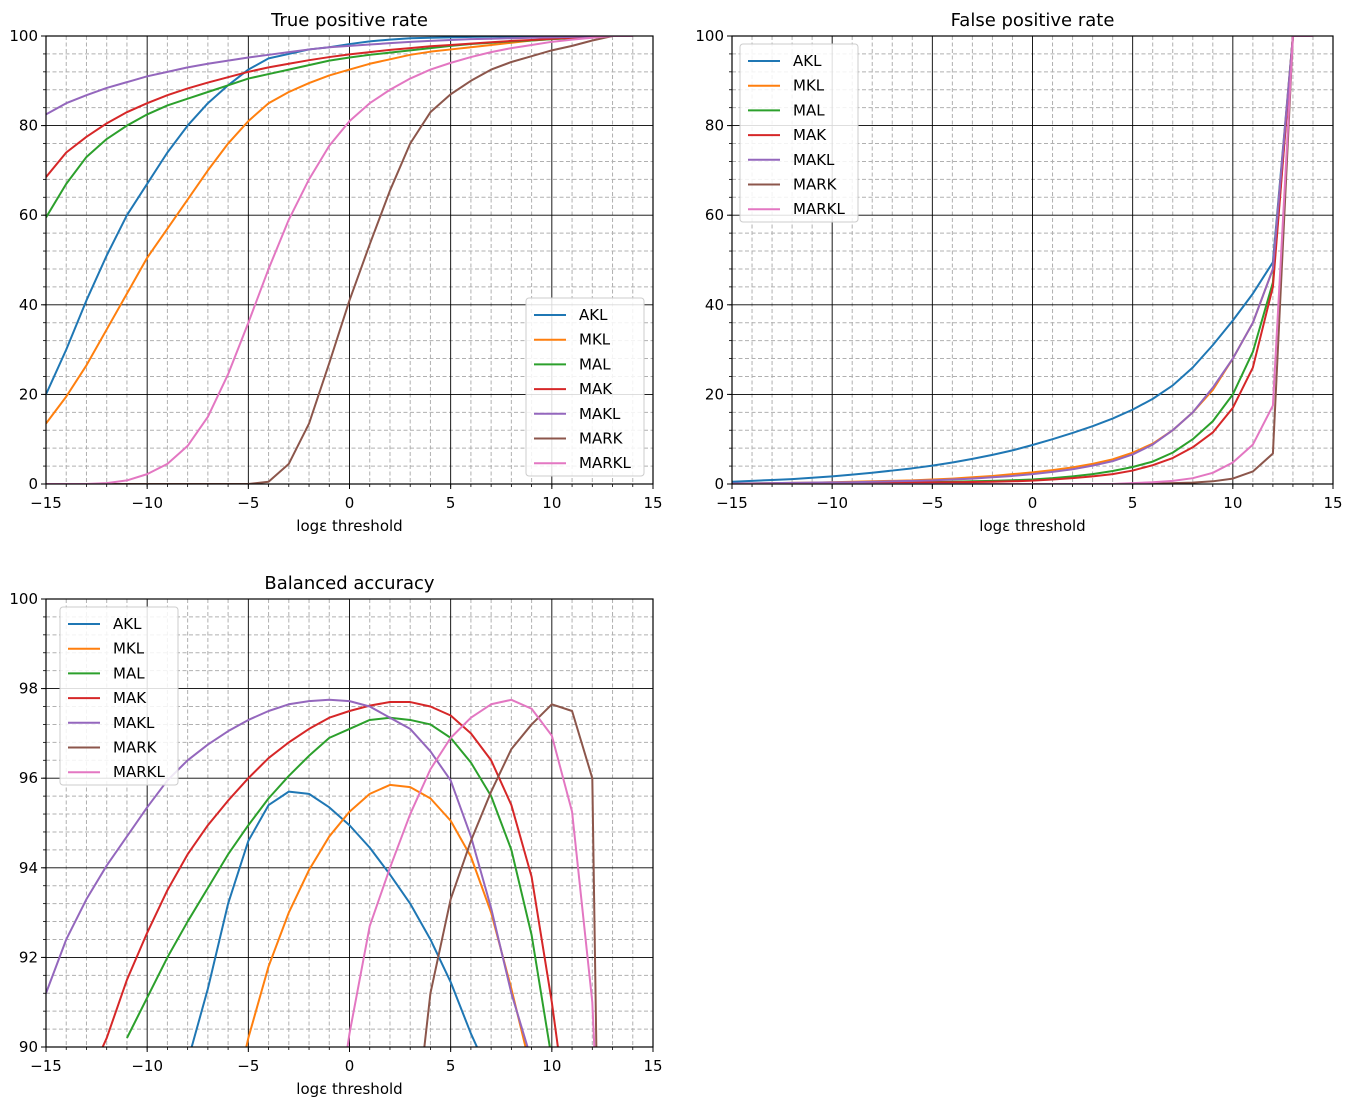  I want to click on y-tick-label: 98, so click(28, 689).